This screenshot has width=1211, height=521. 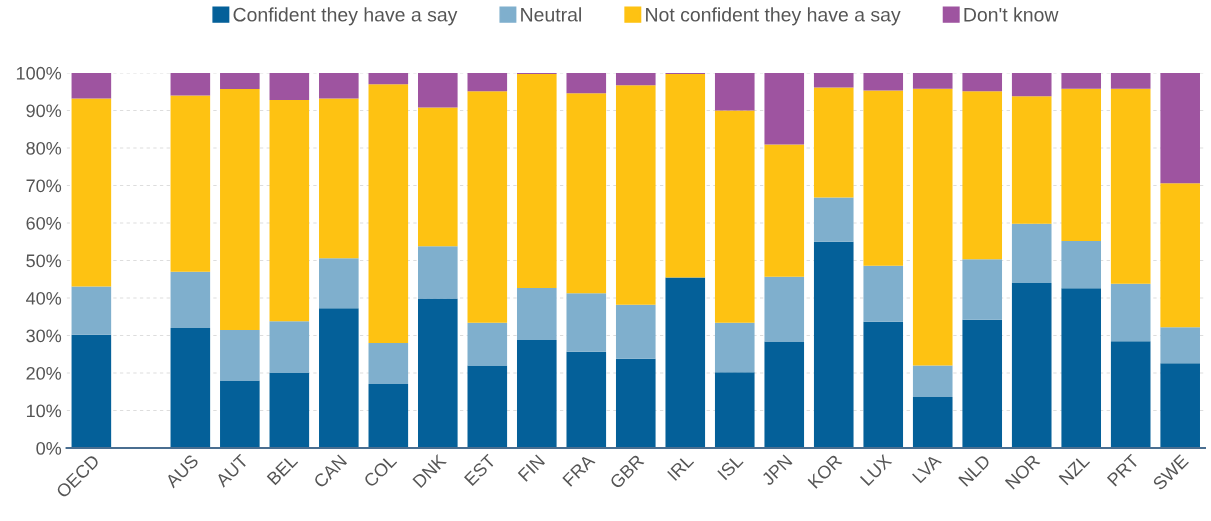 What do you see at coordinates (44, 298) in the screenshot?
I see `y-tick-label: 40%` at bounding box center [44, 298].